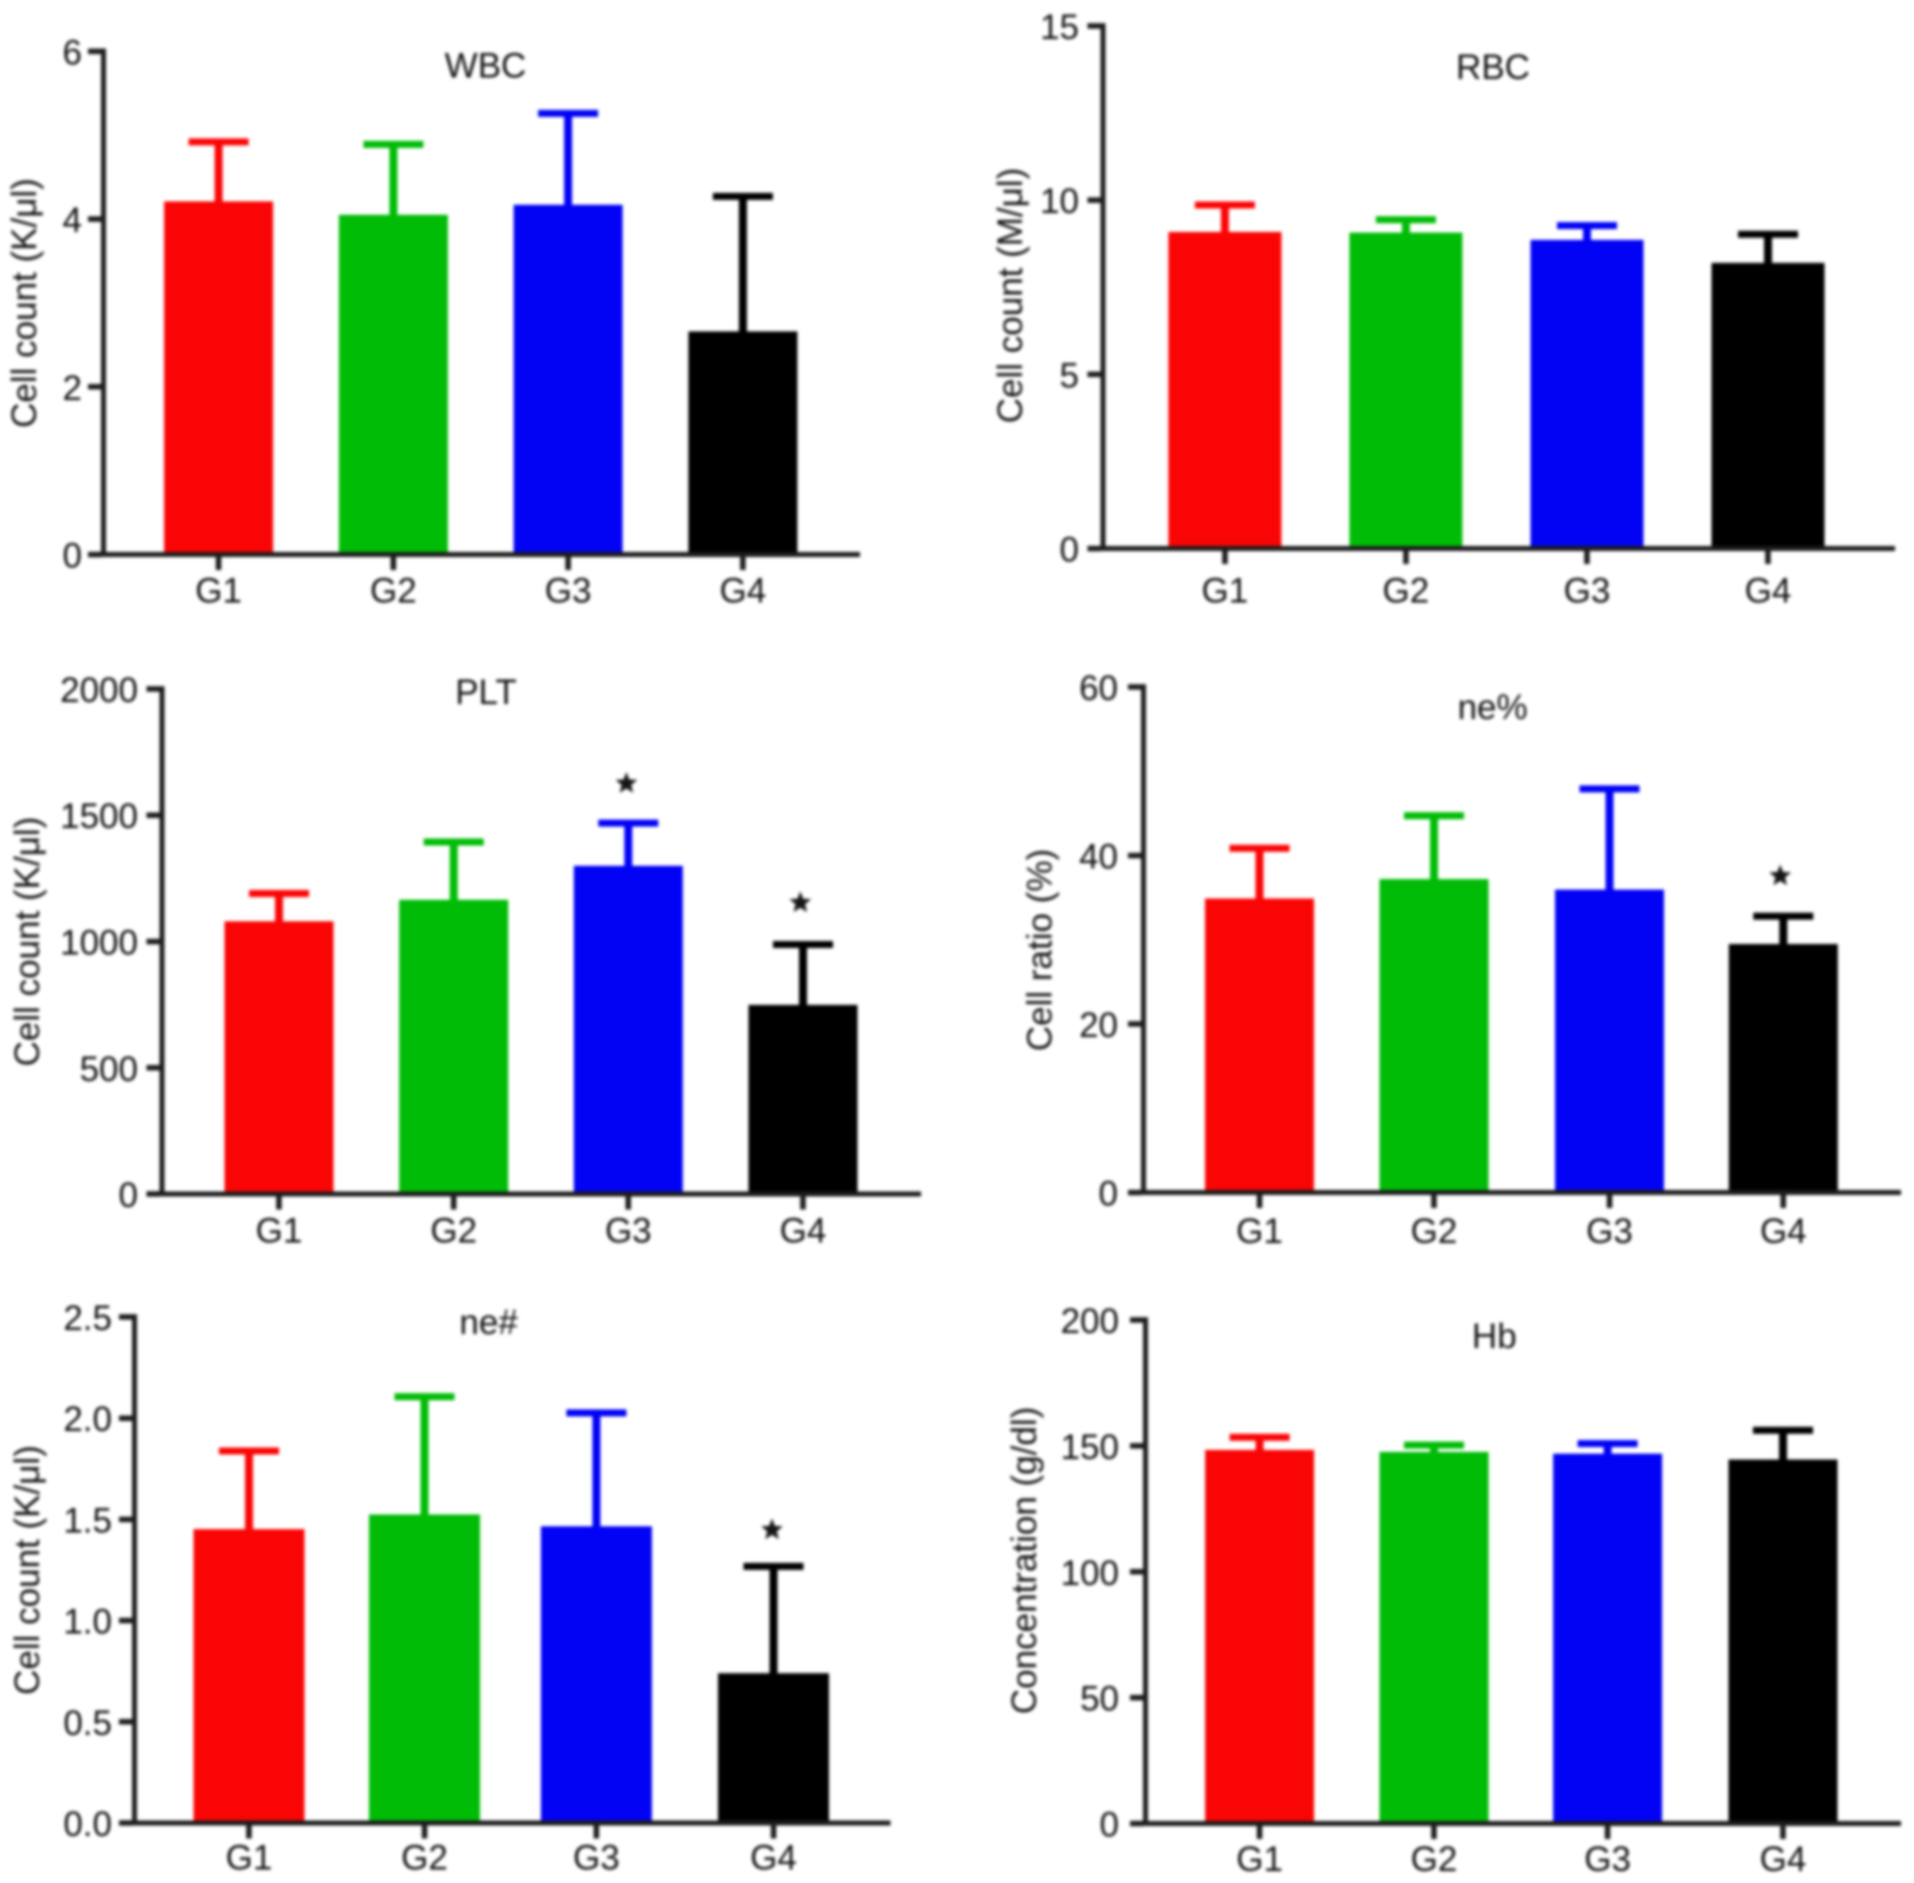 The image size is (1914, 1883). What do you see at coordinates (1493, 67) in the screenshot?
I see `svg-text: RBC` at bounding box center [1493, 67].